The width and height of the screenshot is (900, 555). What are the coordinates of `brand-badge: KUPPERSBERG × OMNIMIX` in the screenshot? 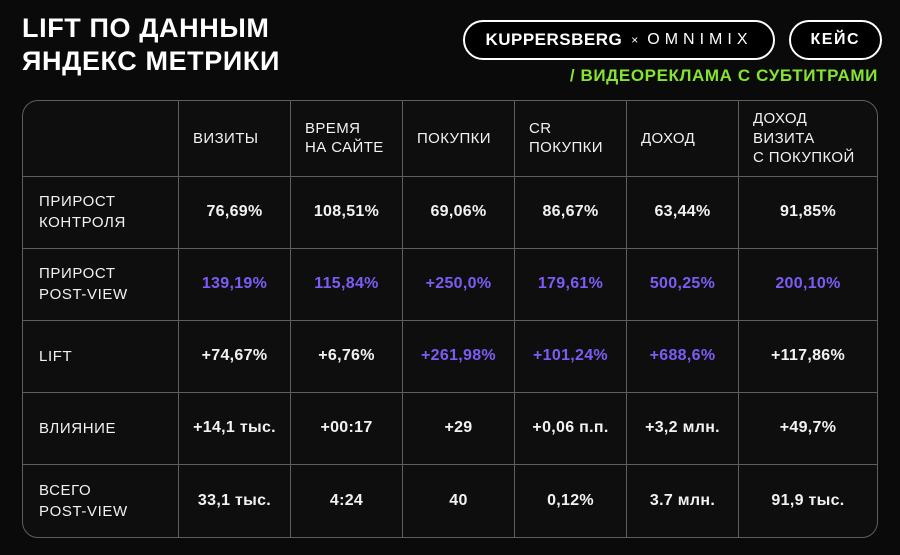 It's located at (619, 40).